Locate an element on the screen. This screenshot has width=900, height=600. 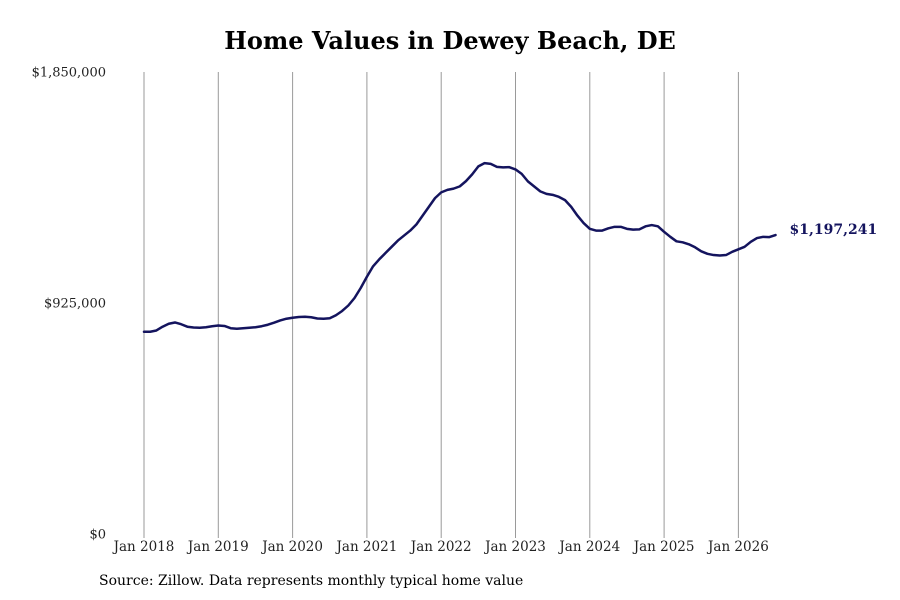
x-tick-label: Jan 2019 is located at coordinates (217, 547).